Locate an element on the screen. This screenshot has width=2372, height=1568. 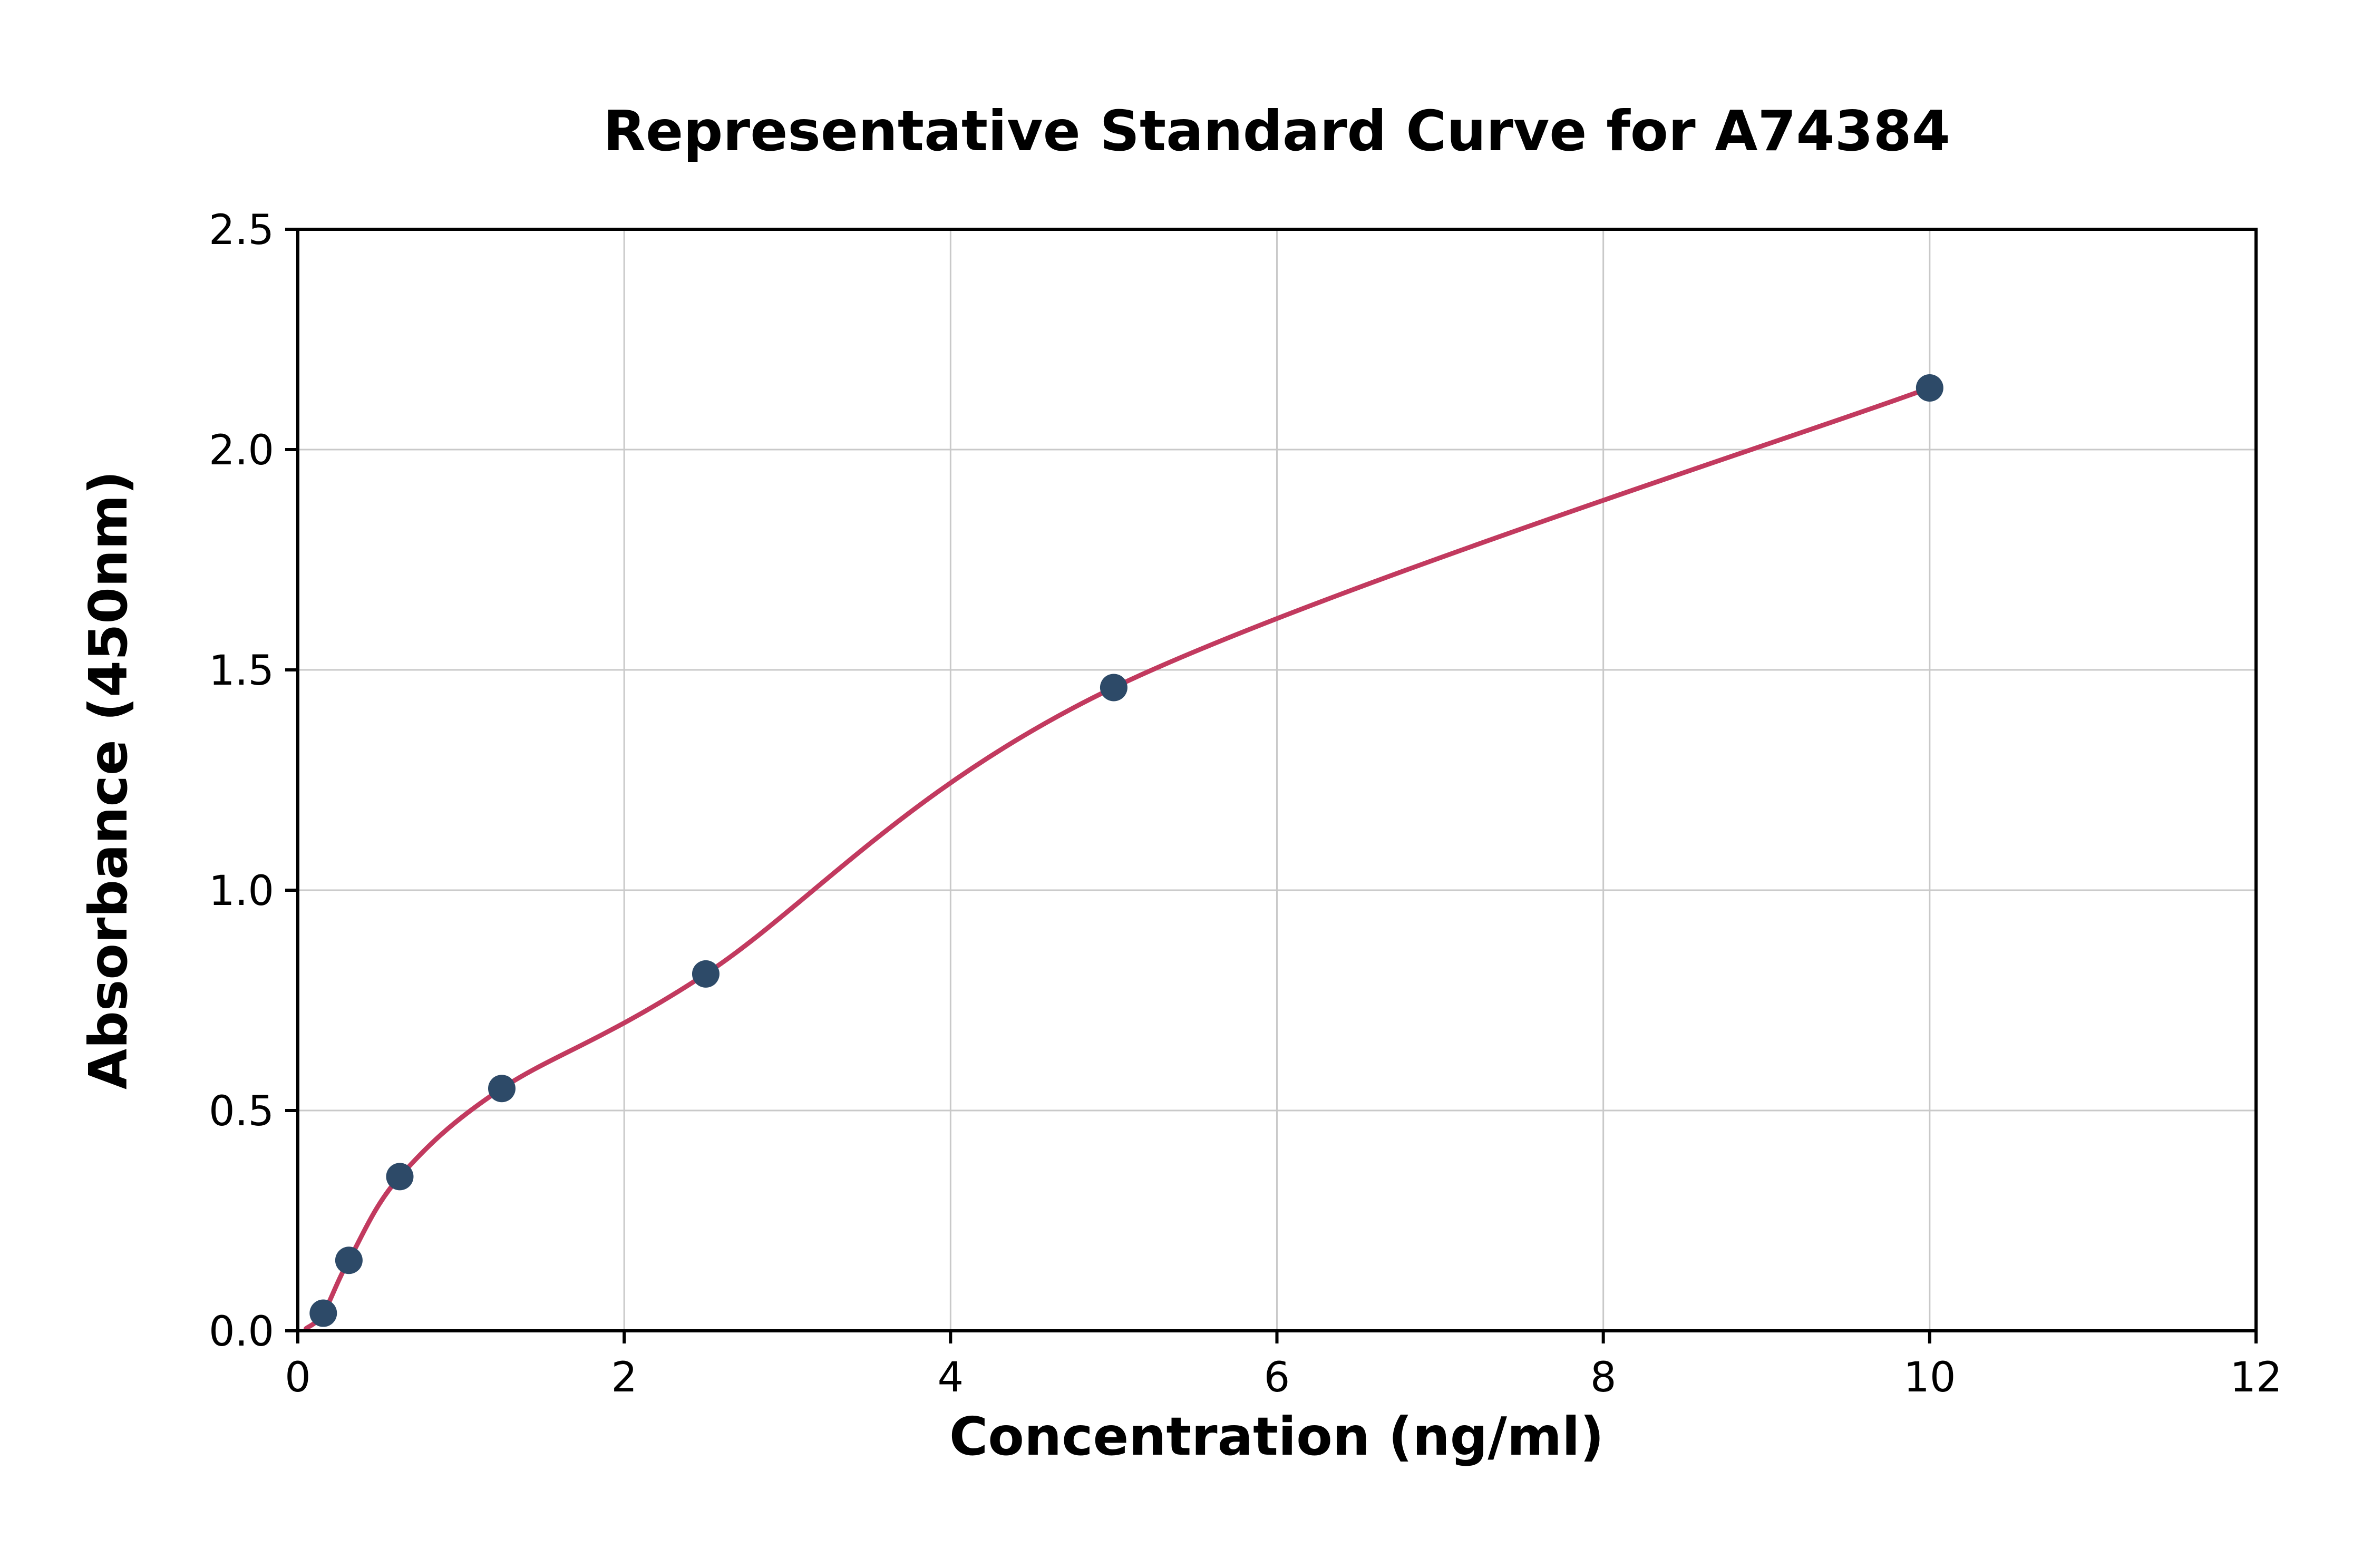
x-tick-label: 2 is located at coordinates (624, 1378).